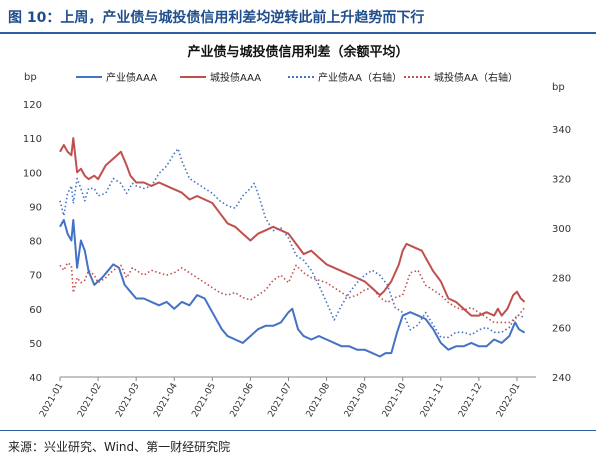 The image size is (596, 460). What do you see at coordinates (561, 279) in the screenshot?
I see `y-right-tick-label: 280` at bounding box center [561, 279].